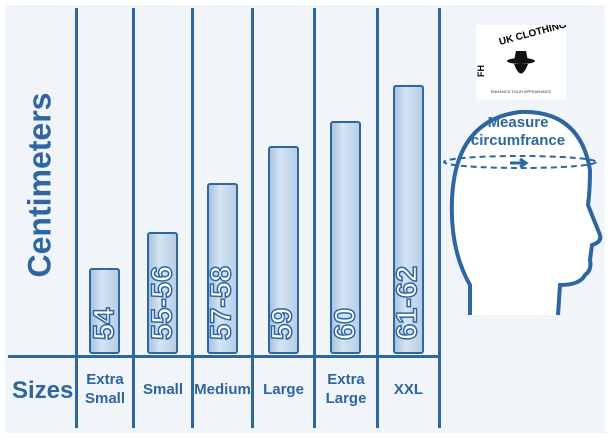 This screenshot has height=438, width=610. I want to click on bar-value-label: 55-56, so click(162, 303).